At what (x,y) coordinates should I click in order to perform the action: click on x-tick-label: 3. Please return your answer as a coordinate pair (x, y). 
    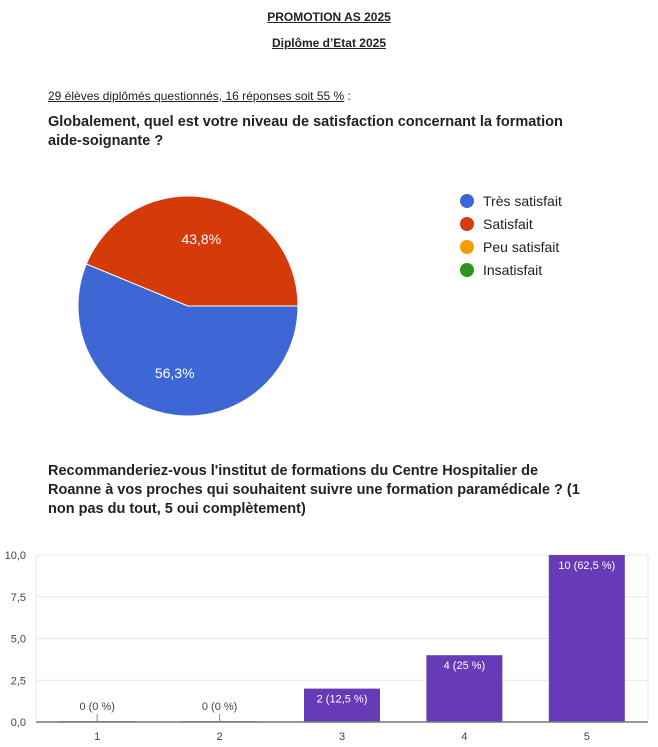
    Looking at the image, I should click on (342, 737).